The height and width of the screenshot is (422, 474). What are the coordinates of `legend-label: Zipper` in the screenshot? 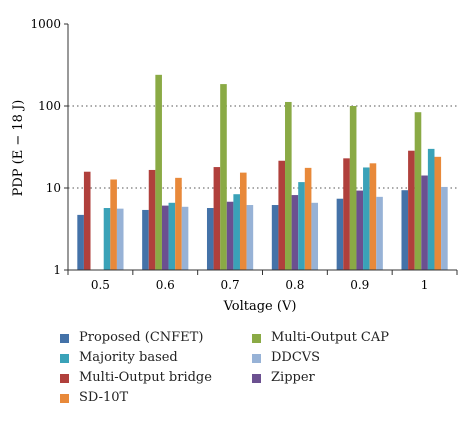 It's located at (293, 377).